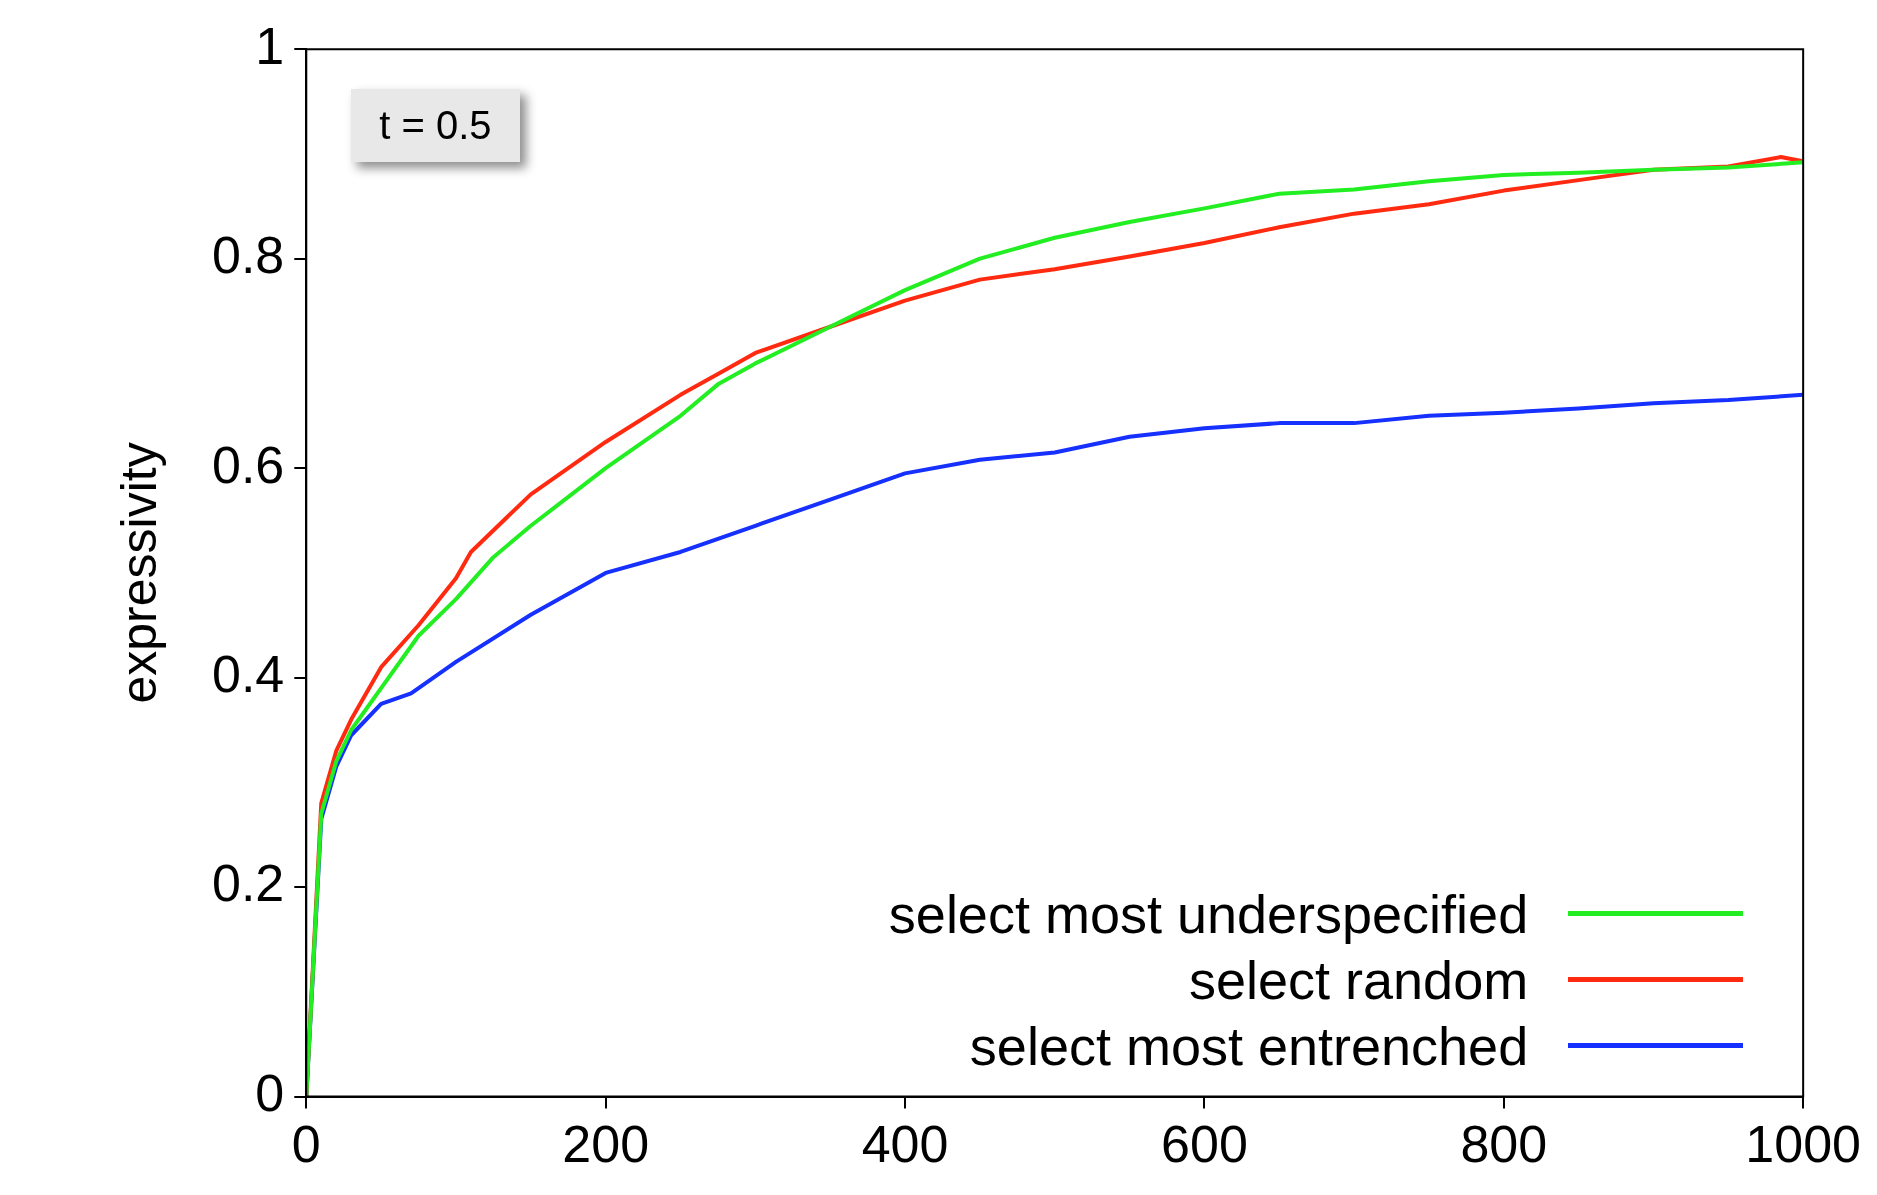 The height and width of the screenshot is (1195, 1877). I want to click on legend-label: select most entrenched, so click(1249, 1045).